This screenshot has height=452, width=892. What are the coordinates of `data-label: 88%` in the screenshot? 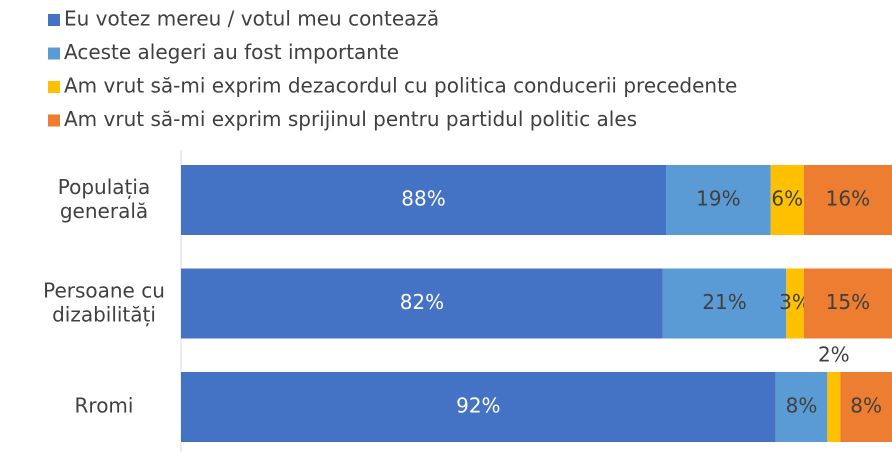 It's located at (423, 199).